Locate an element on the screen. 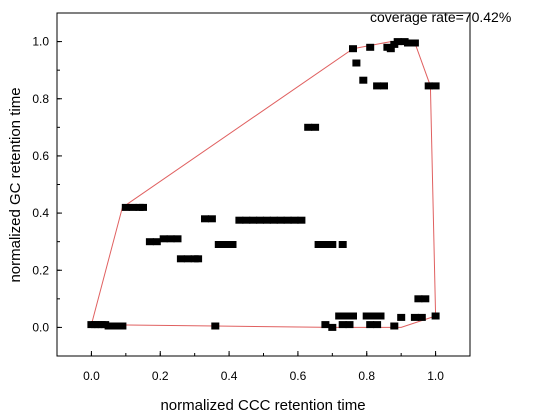  y-tick-label-0: 0.0 is located at coordinates (40, 327).